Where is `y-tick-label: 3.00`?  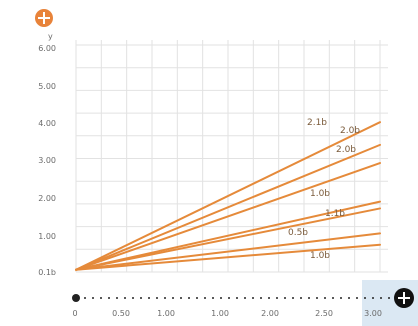 y-tick-label: 3.00 is located at coordinates (47, 160).